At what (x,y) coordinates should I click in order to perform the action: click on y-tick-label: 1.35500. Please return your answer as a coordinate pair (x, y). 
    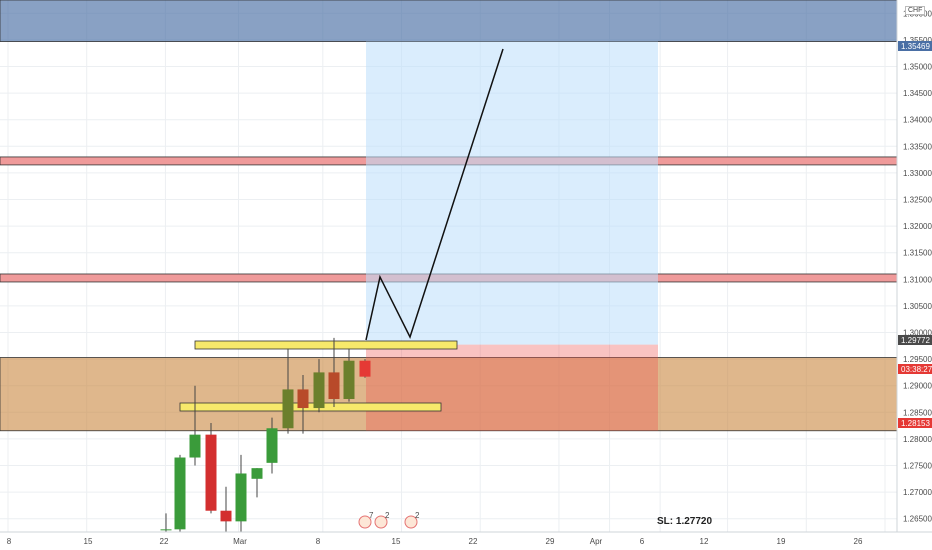
    Looking at the image, I should click on (917, 40).